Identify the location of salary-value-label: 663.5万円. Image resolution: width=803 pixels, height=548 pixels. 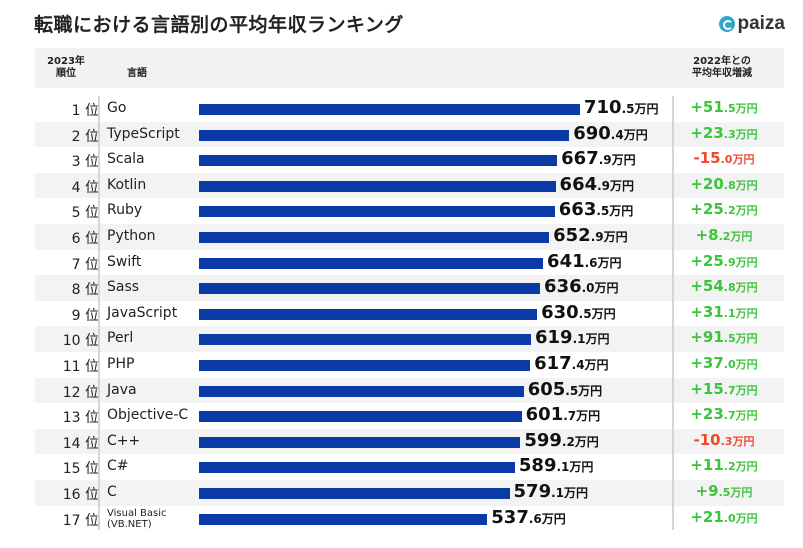
(596, 210).